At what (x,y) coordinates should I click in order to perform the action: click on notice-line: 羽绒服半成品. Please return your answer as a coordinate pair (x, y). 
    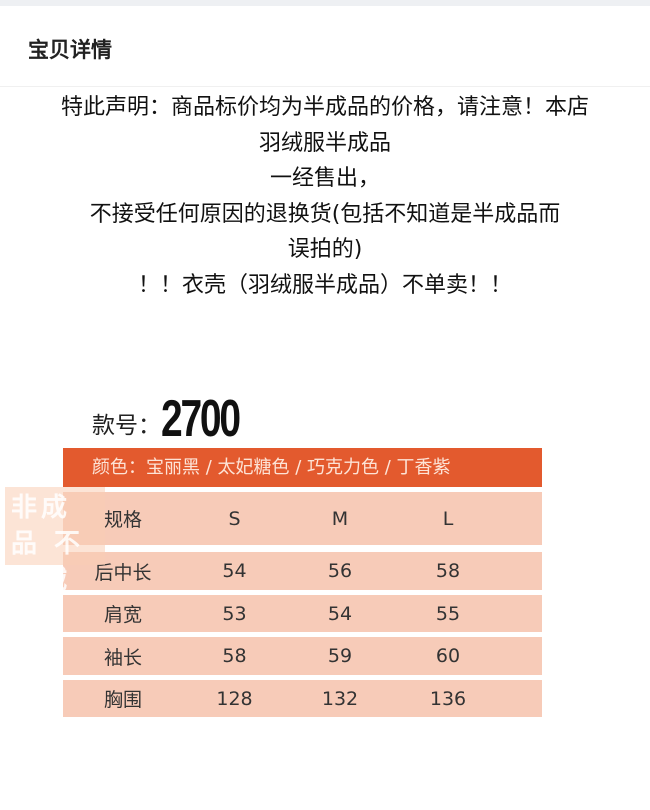
    Looking at the image, I should click on (324, 143).